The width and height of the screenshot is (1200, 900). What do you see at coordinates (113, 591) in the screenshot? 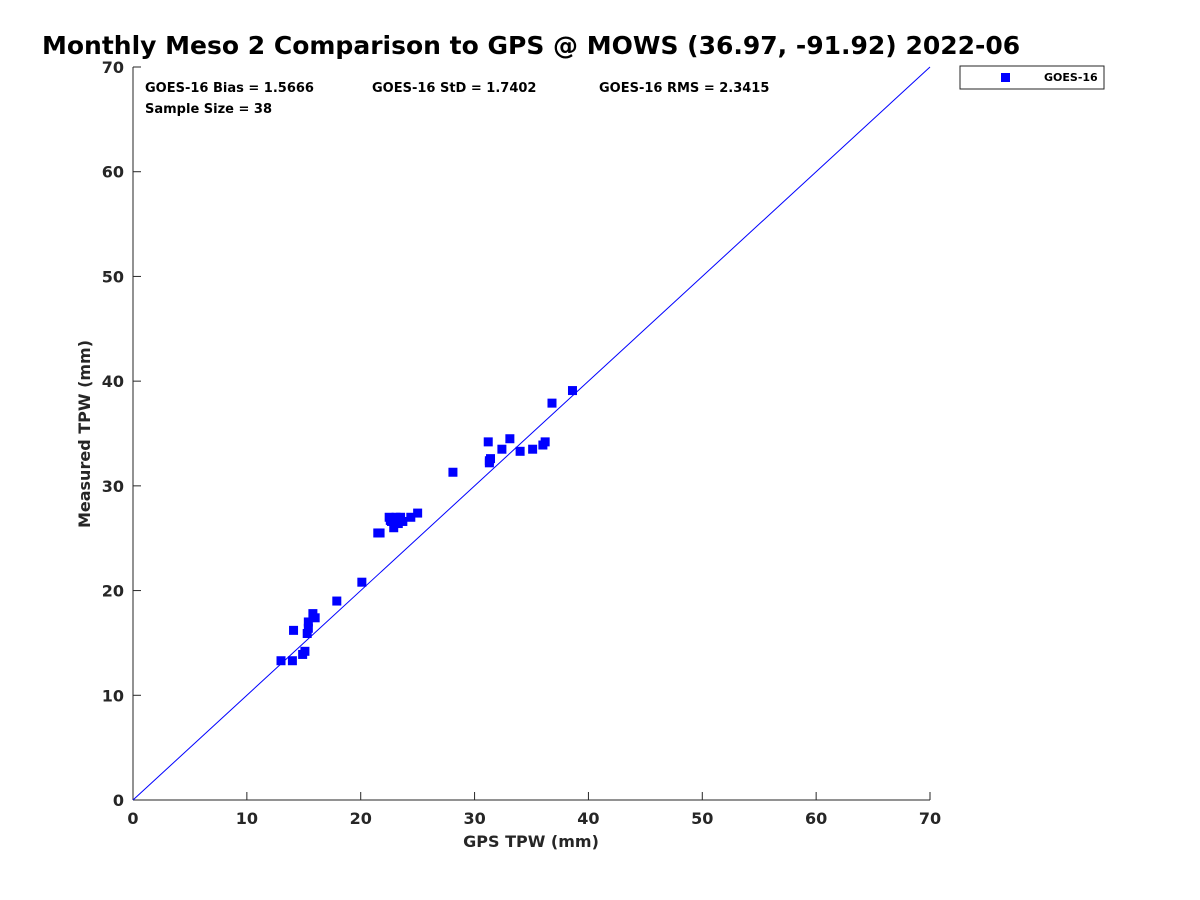
I see `y-tick-label: 20` at bounding box center [113, 591].